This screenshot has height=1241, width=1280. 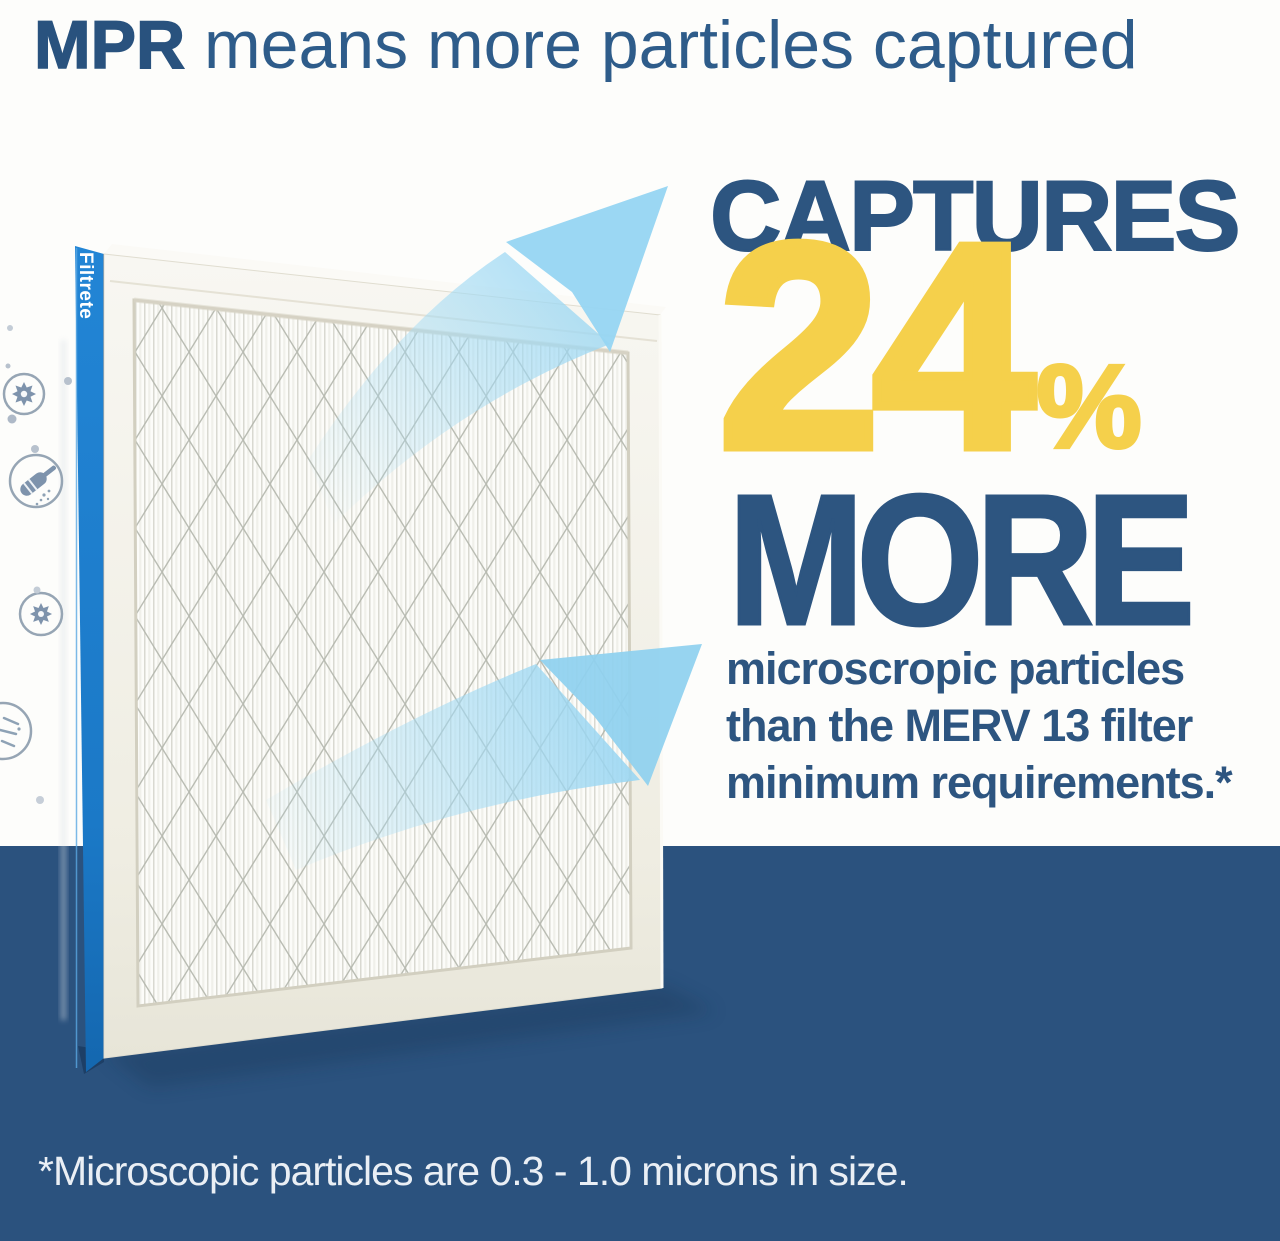 What do you see at coordinates (959, 725) in the screenshot?
I see `desc-line-2: than the MERV 13 filter` at bounding box center [959, 725].